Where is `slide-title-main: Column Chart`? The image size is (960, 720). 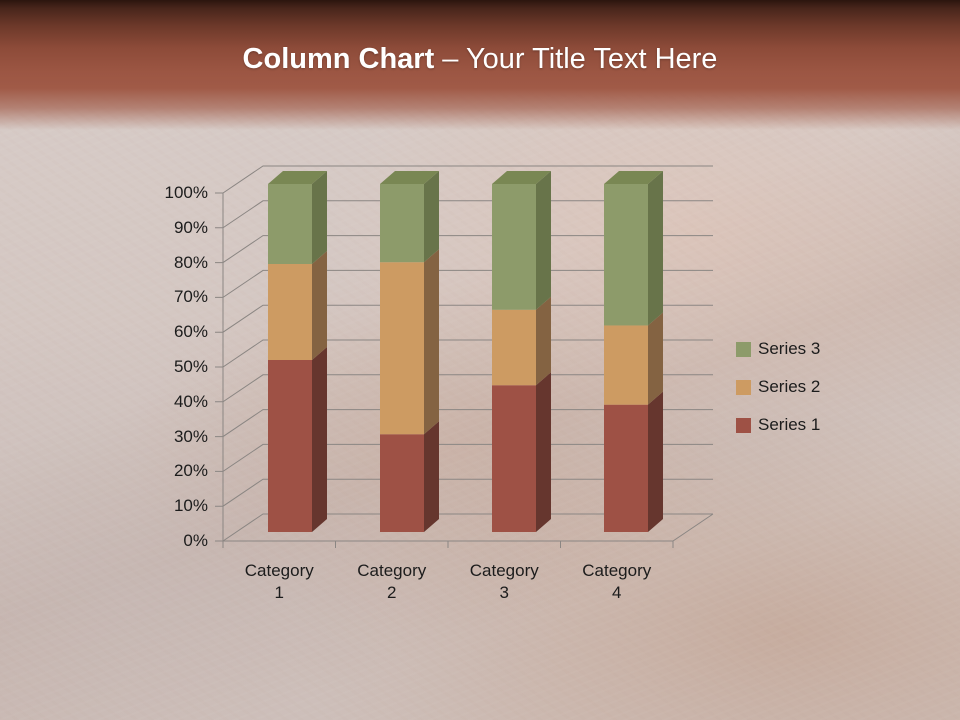 slide-title-main: Column Chart is located at coordinates (338, 59).